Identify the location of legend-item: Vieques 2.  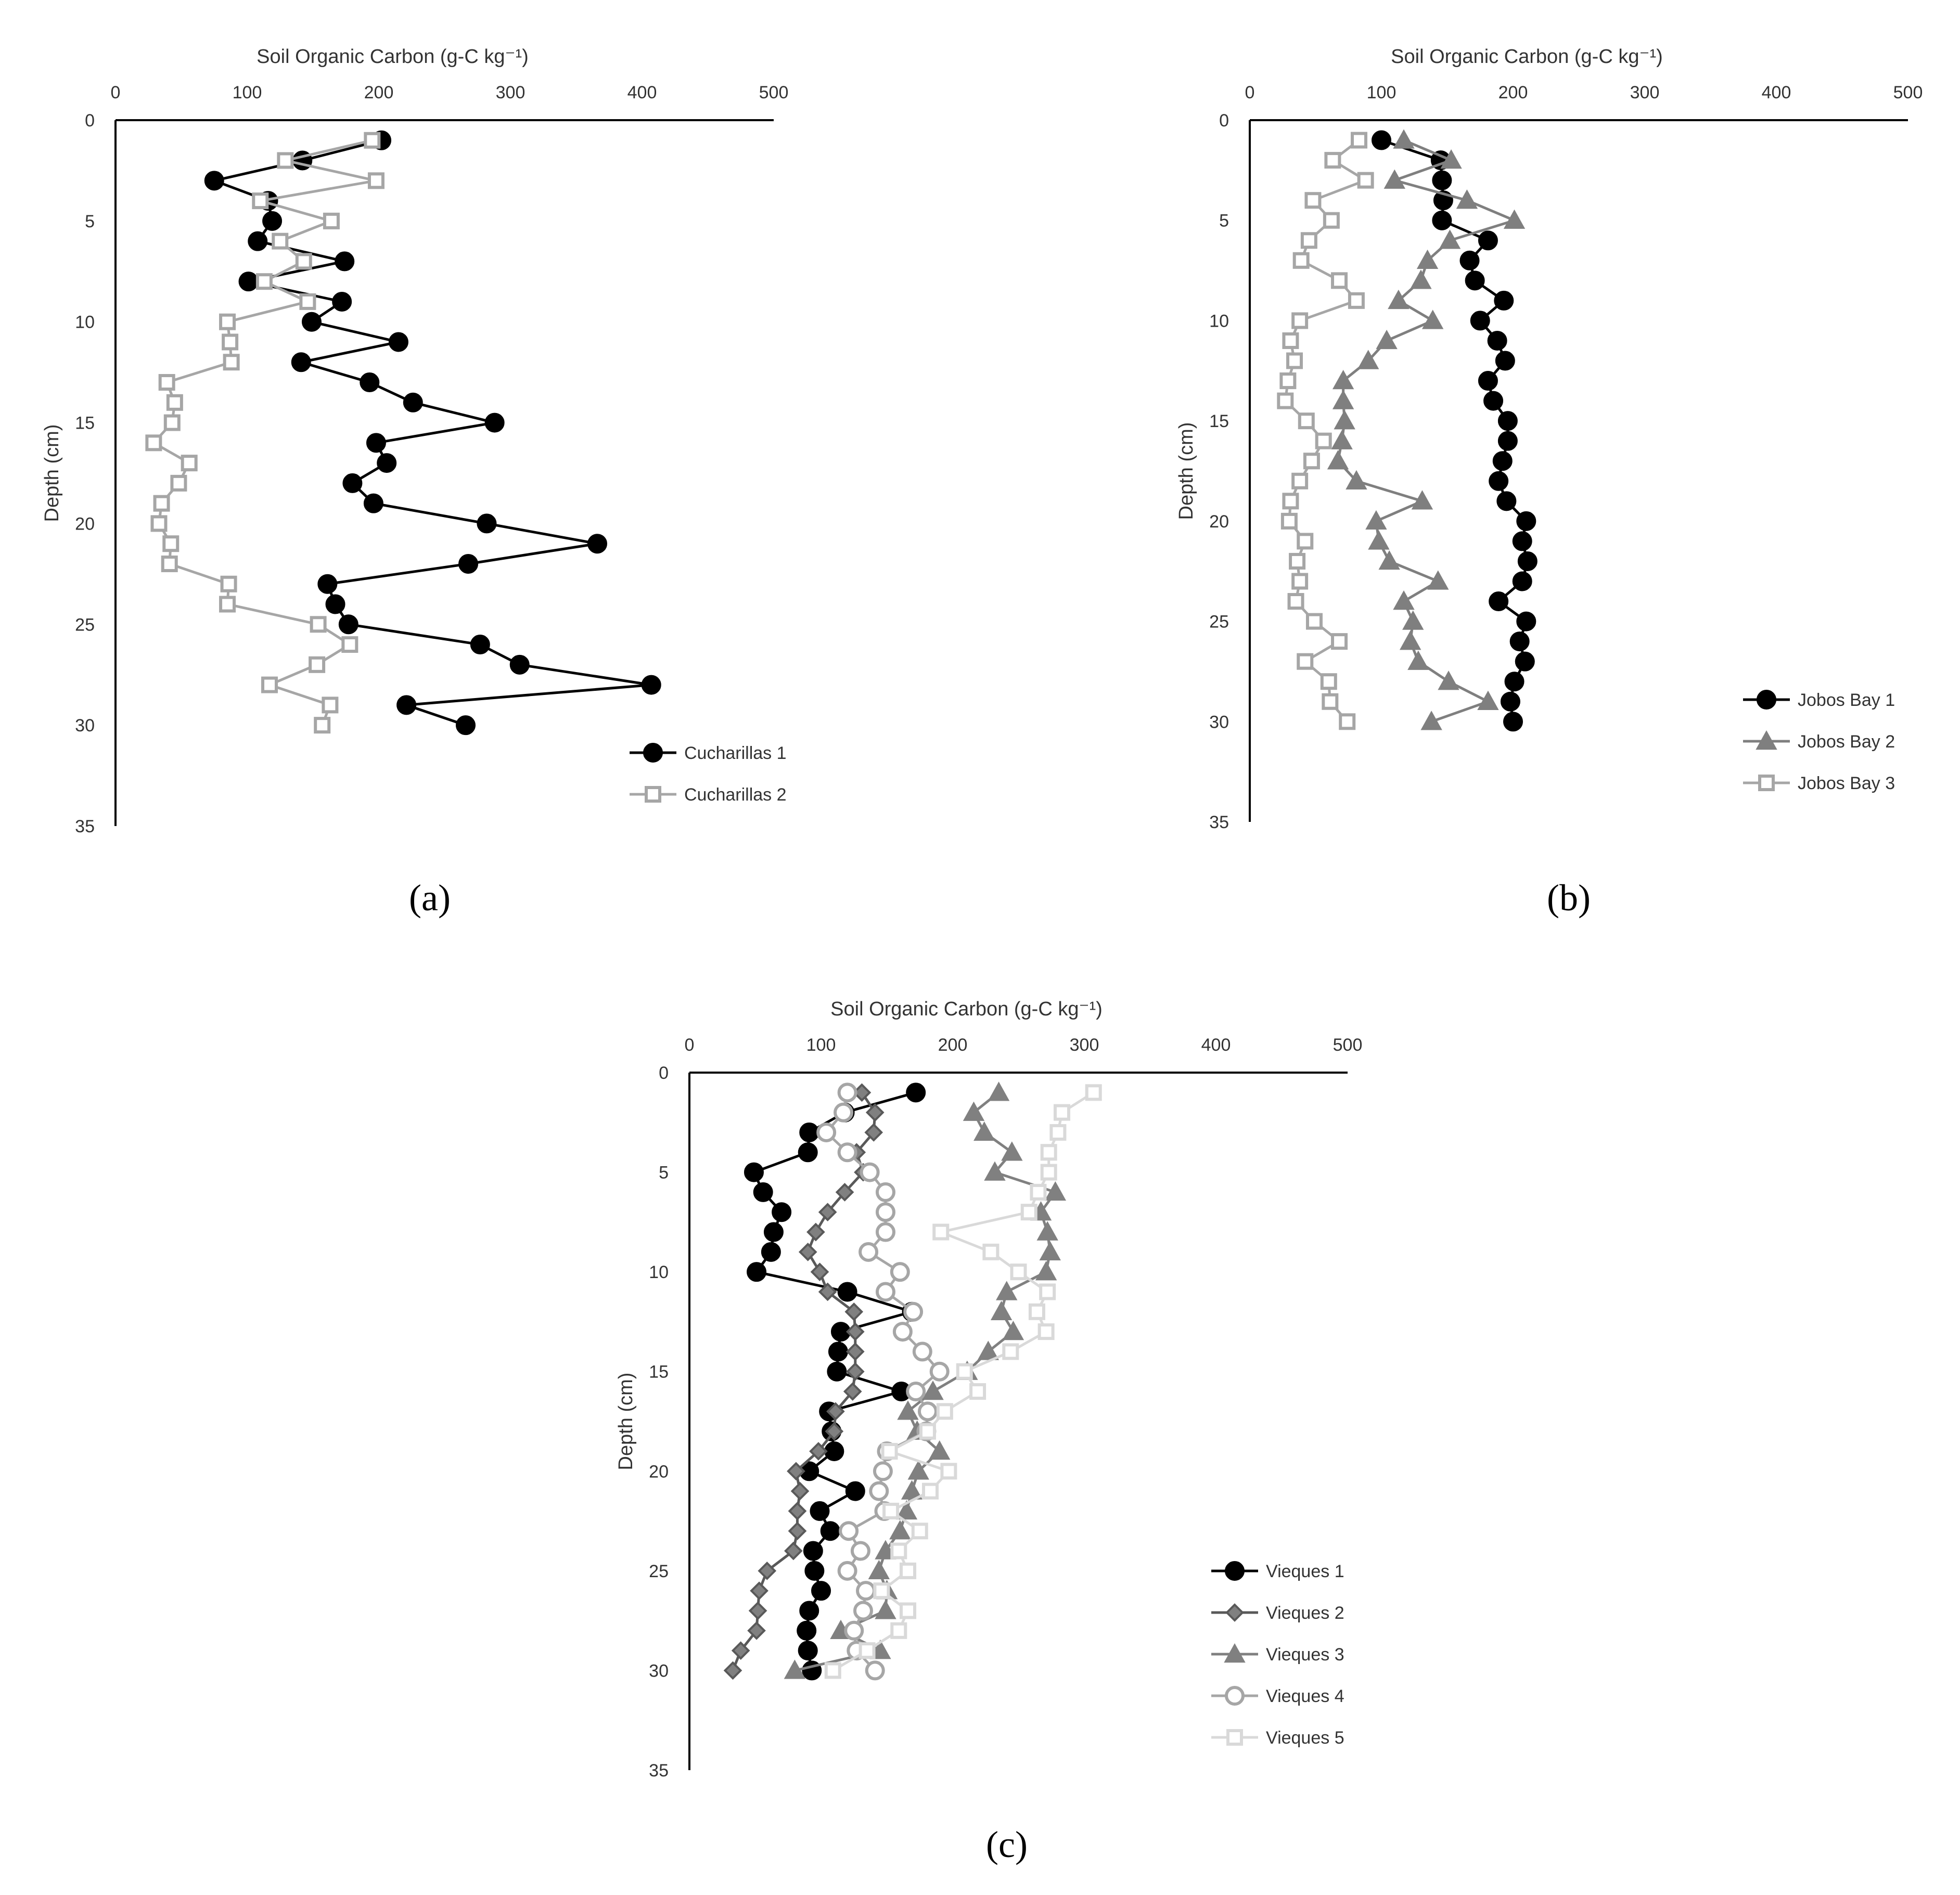
(1277, 1613).